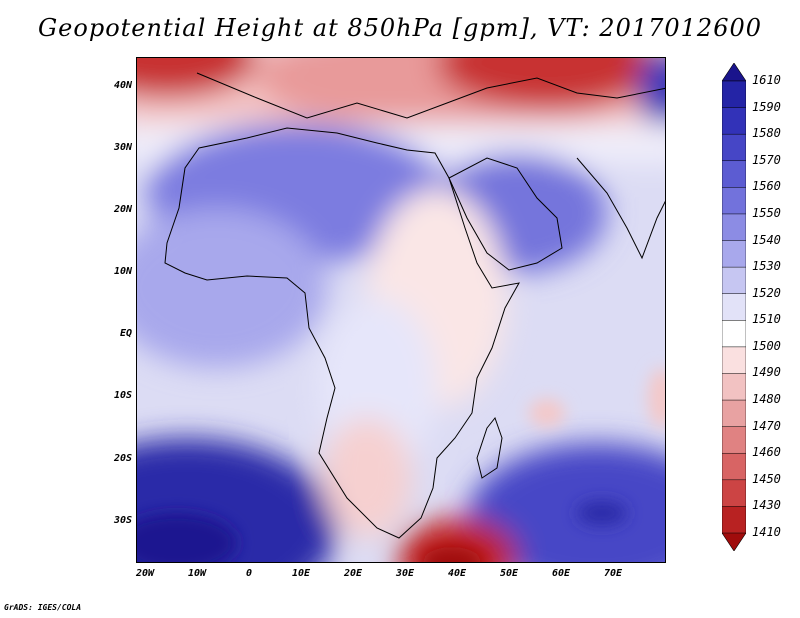 Image resolution: width=800 pixels, height=618 pixels. Describe the element at coordinates (249, 573) in the screenshot. I see `lon-label: 0` at that location.